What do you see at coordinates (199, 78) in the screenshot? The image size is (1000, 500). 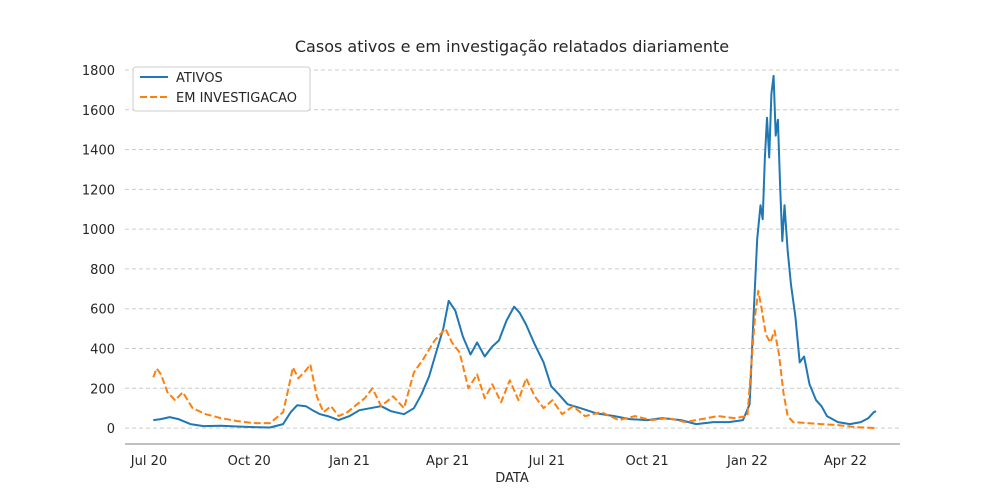 I see `legend-label-ativos: ATIVOS` at bounding box center [199, 78].